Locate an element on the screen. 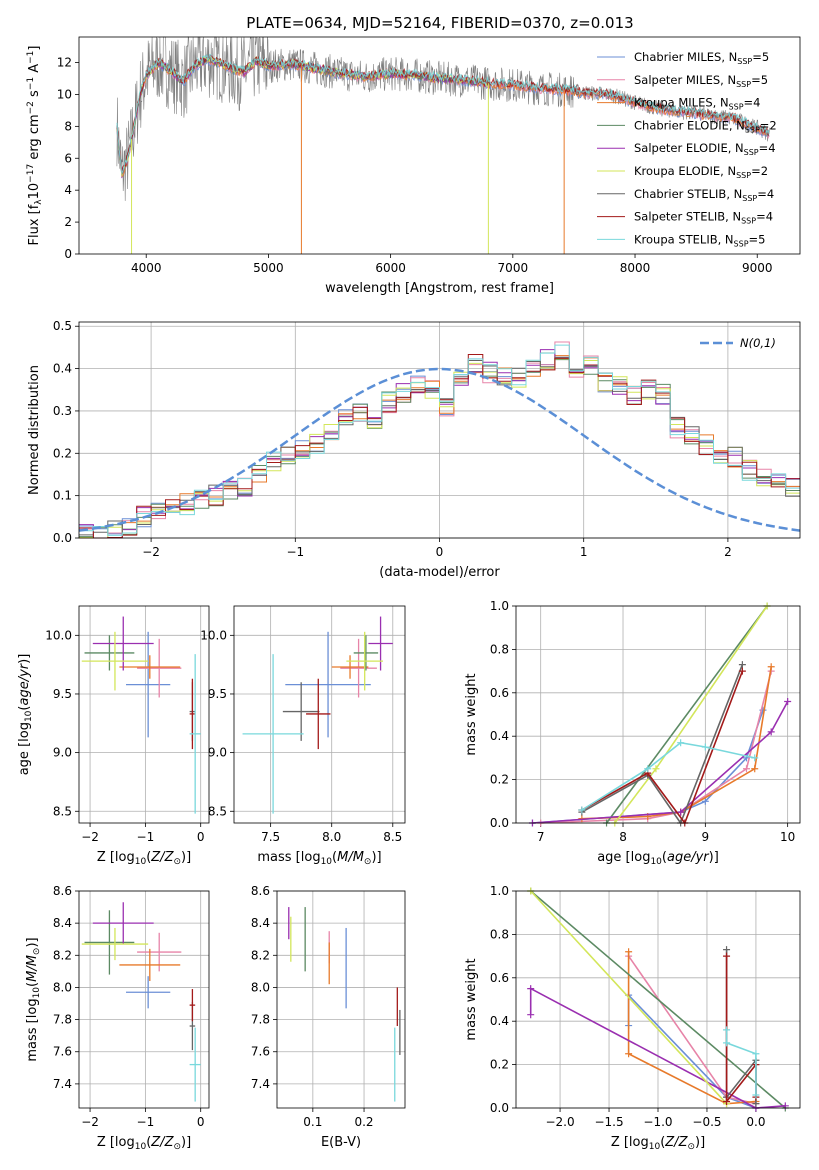 The height and width of the screenshot is (1170, 819). legend-entry: Kroupa STELIB, NSSP=5 is located at coordinates (699, 240).